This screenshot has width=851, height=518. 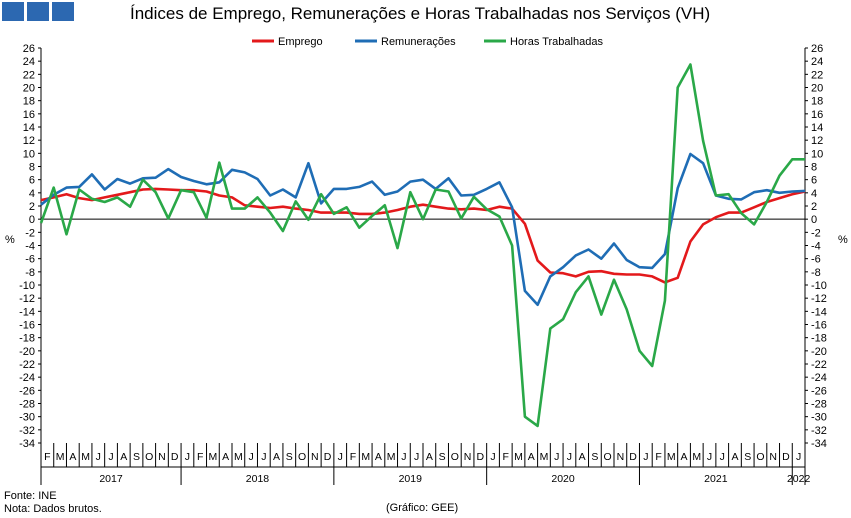 What do you see at coordinates (29, 154) in the screenshot?
I see `y-tick-label-left: 10` at bounding box center [29, 154].